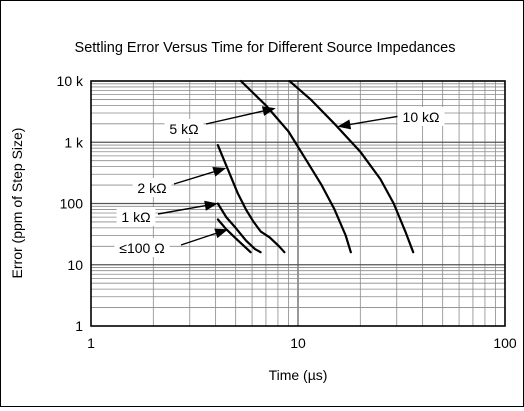  I want to click on x-tick-label: 1, so click(91, 343).